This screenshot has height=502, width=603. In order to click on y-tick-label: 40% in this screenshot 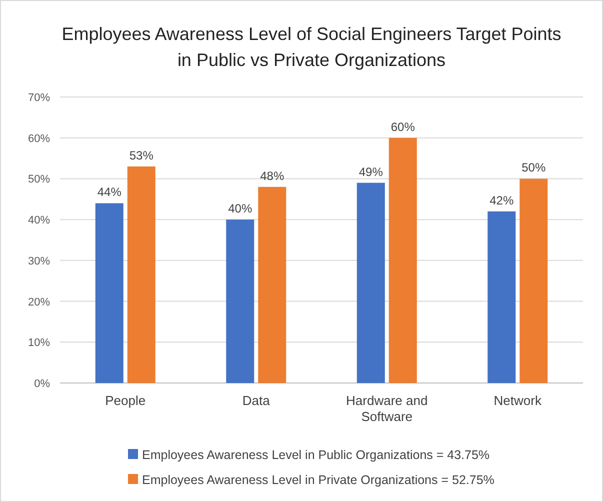, I will do `click(39, 220)`.